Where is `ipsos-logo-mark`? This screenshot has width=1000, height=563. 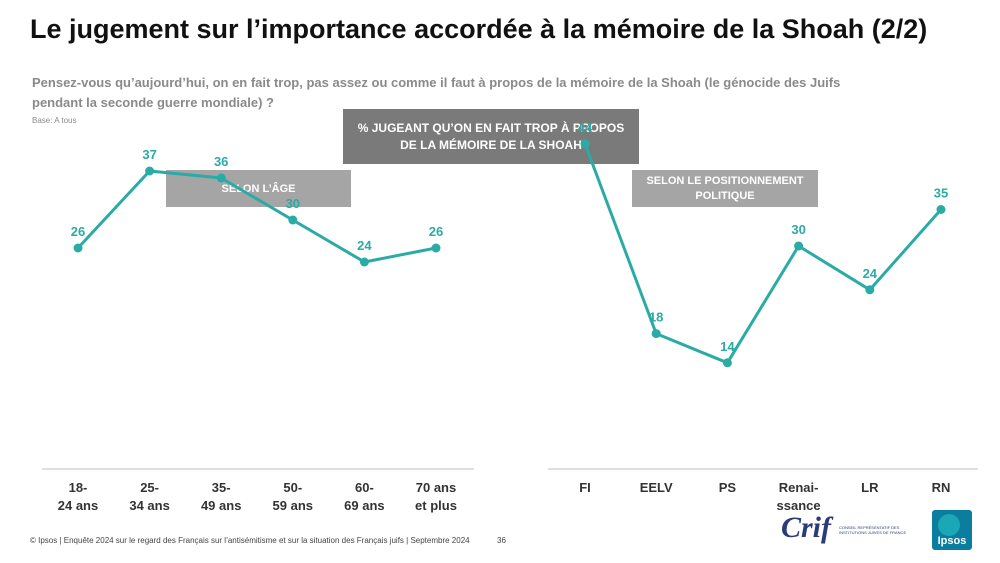
ipsos-logo-mark is located at coordinates (949, 525).